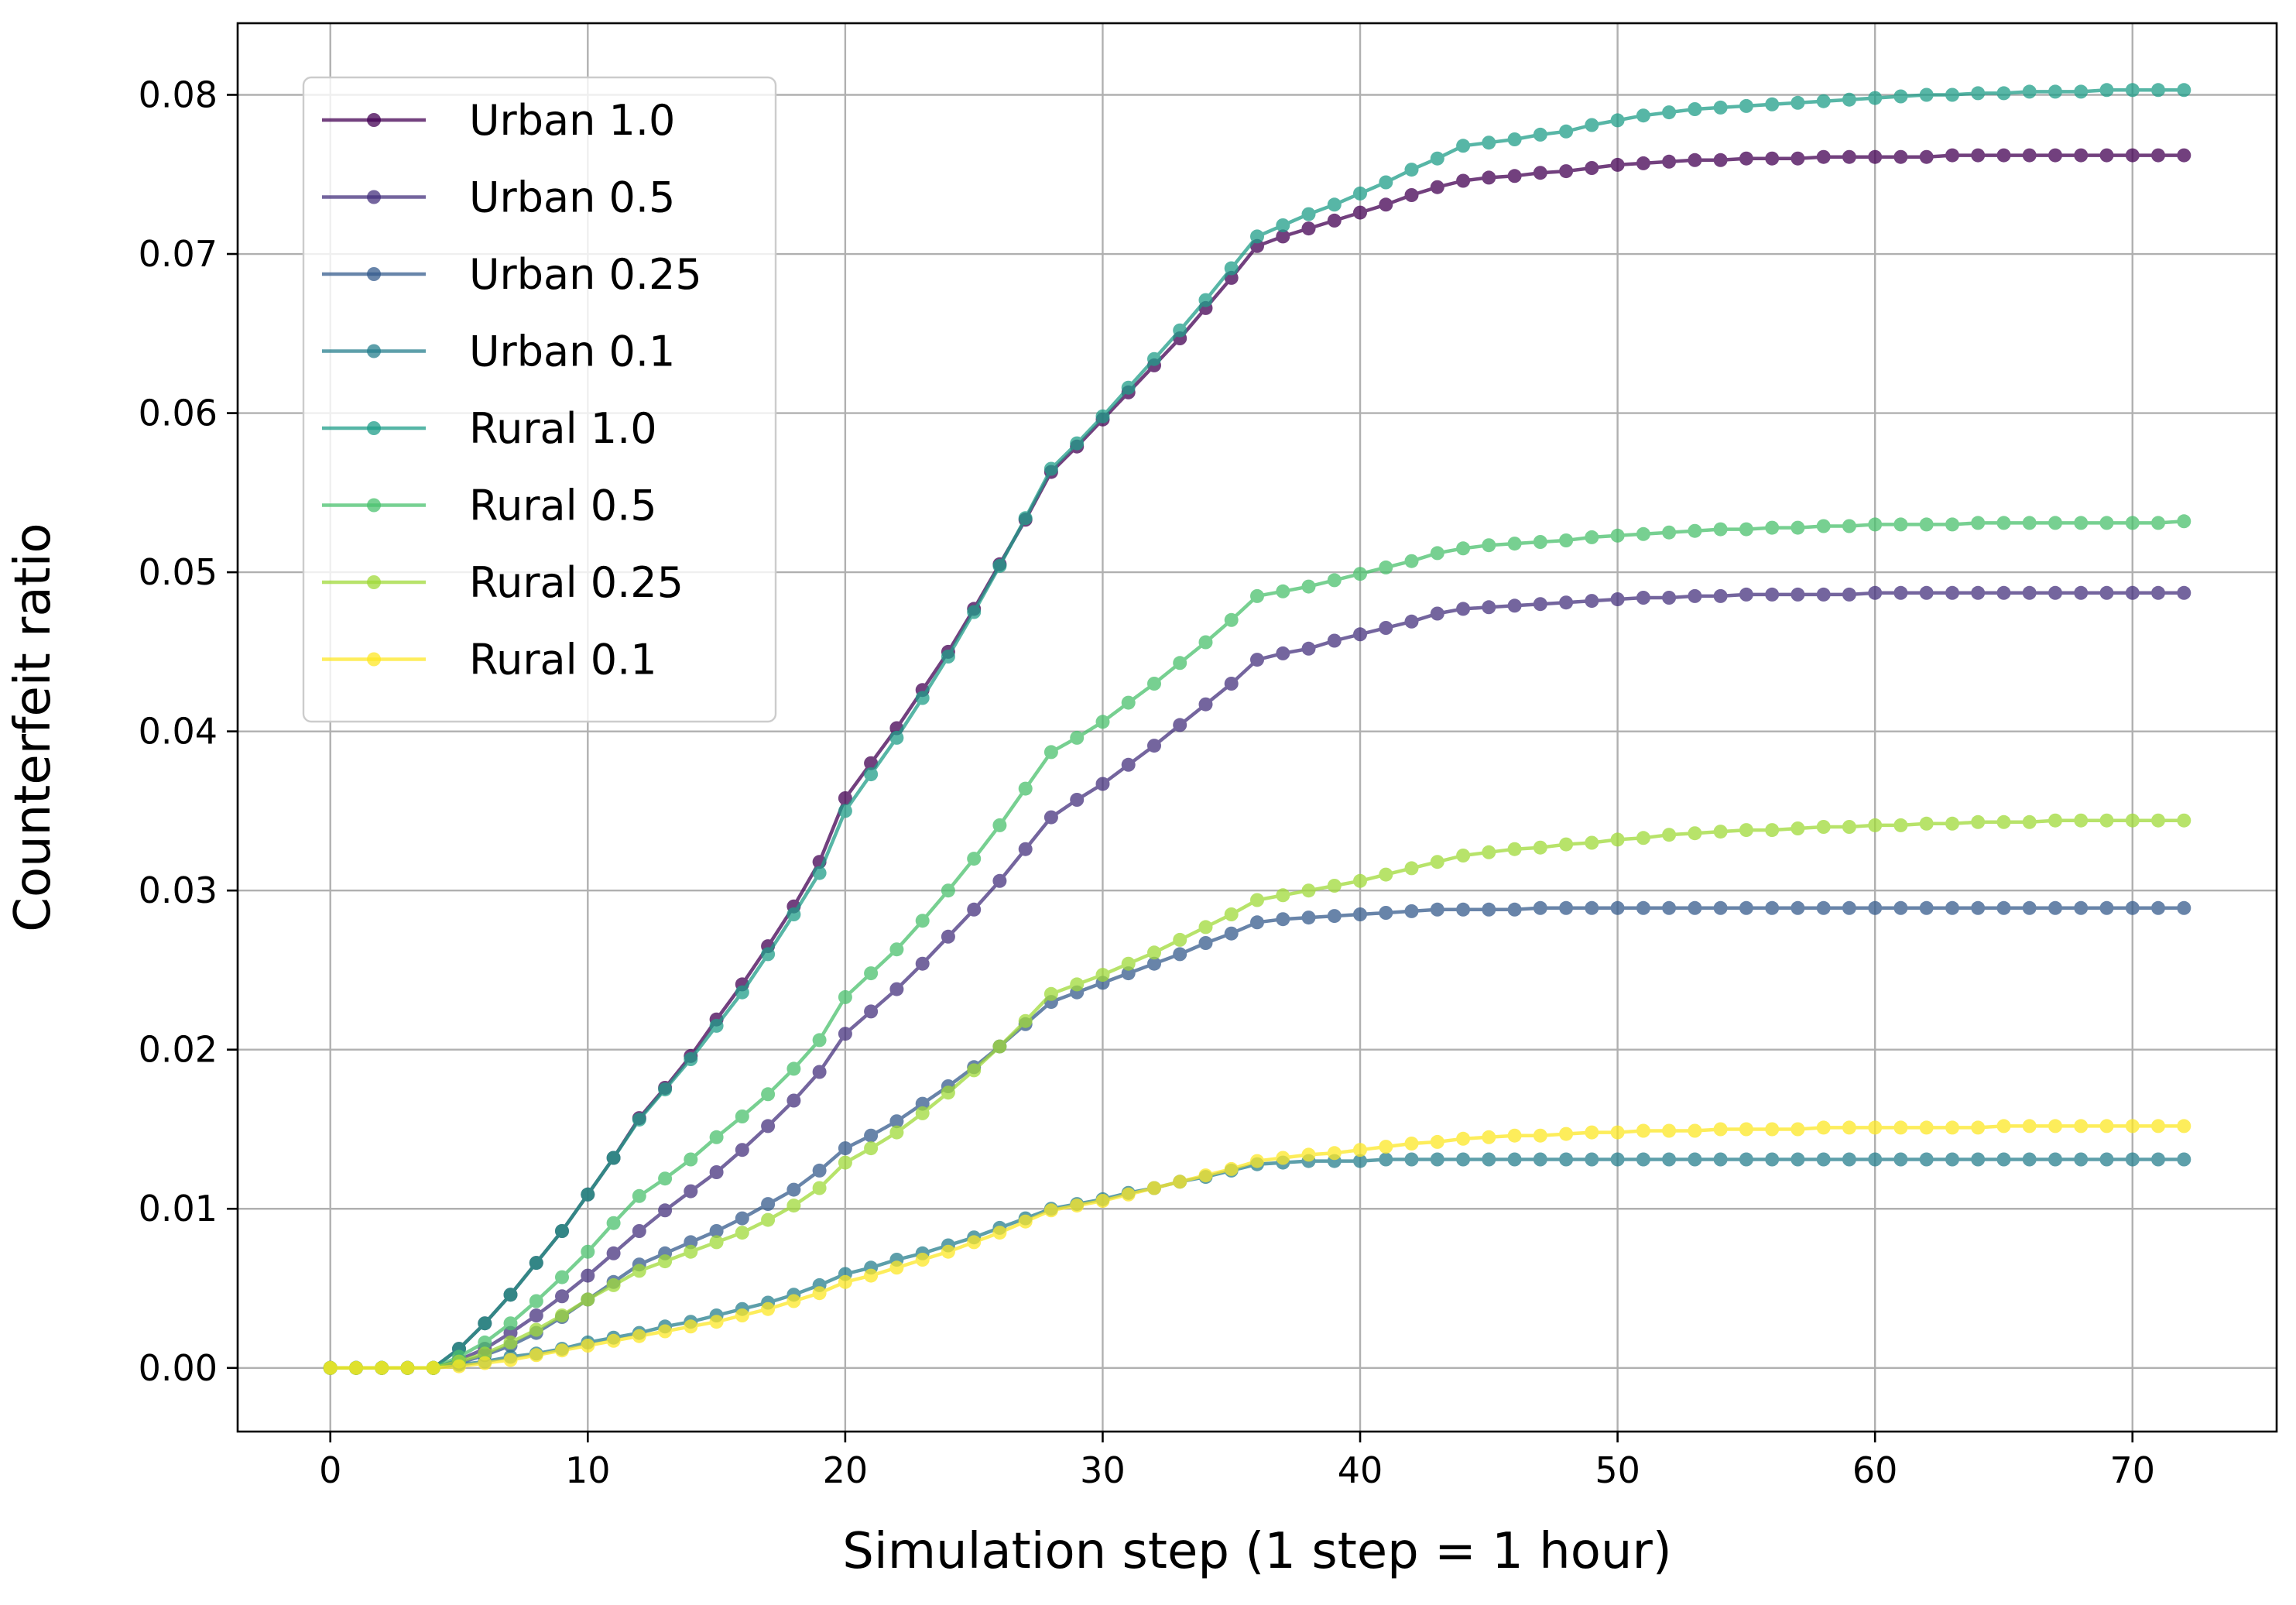  Describe the element at coordinates (1618, 1470) in the screenshot. I see `x-tick-label: 50` at that location.